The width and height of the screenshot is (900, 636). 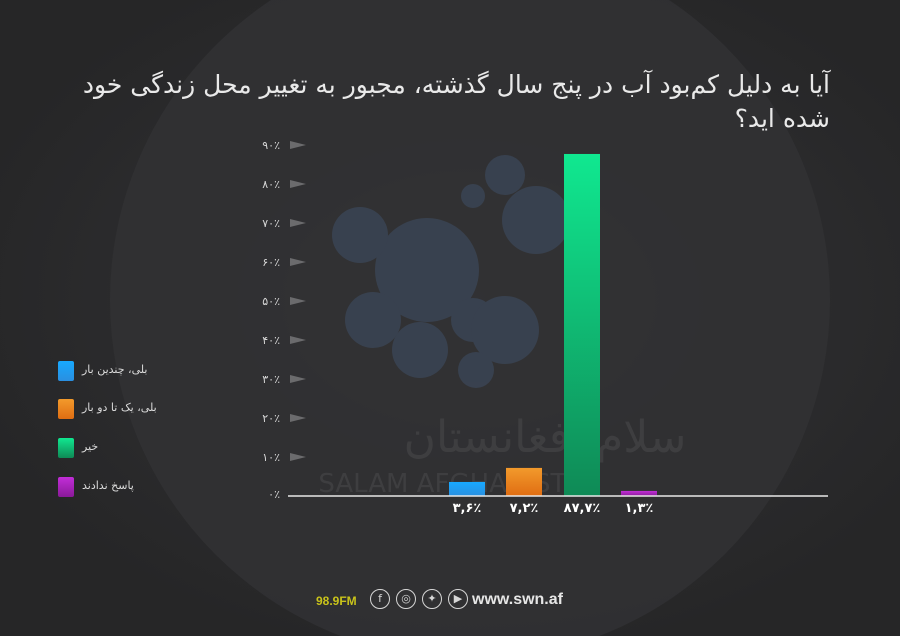 I want to click on website-link: www.swn.af, so click(x=517, y=599).